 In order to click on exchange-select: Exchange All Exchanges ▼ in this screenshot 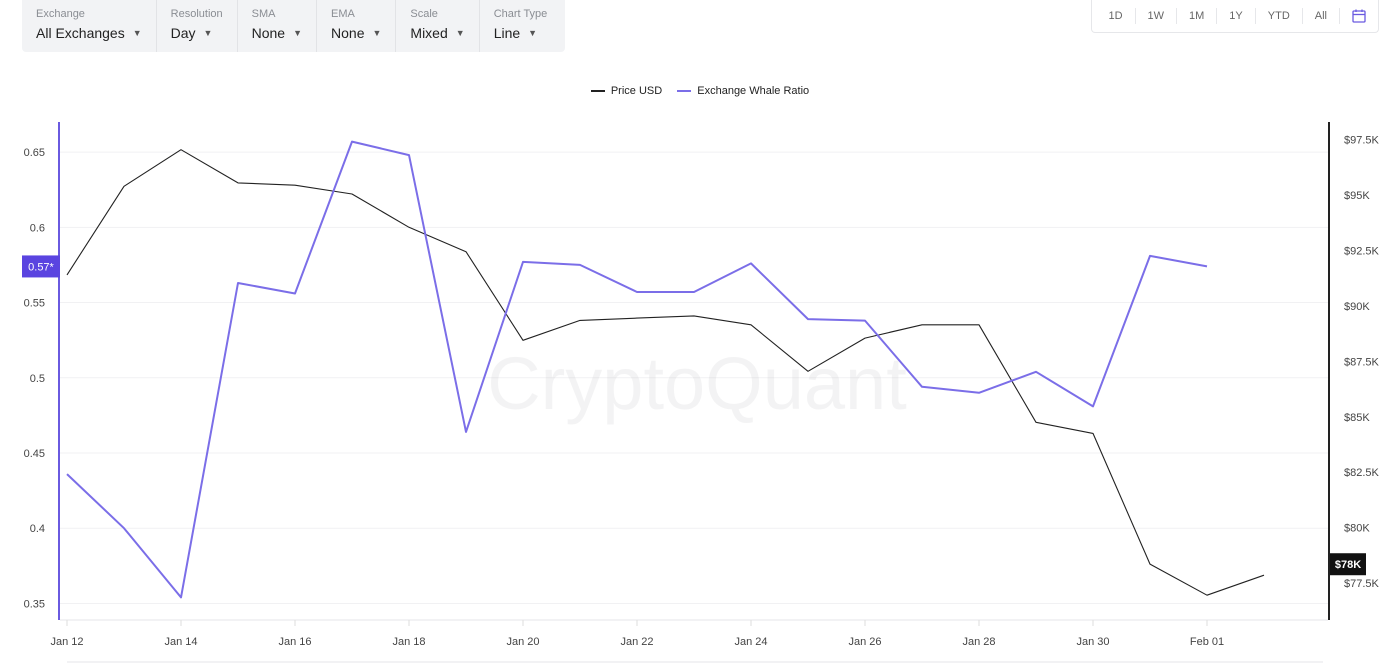, I will do `click(89, 26)`.